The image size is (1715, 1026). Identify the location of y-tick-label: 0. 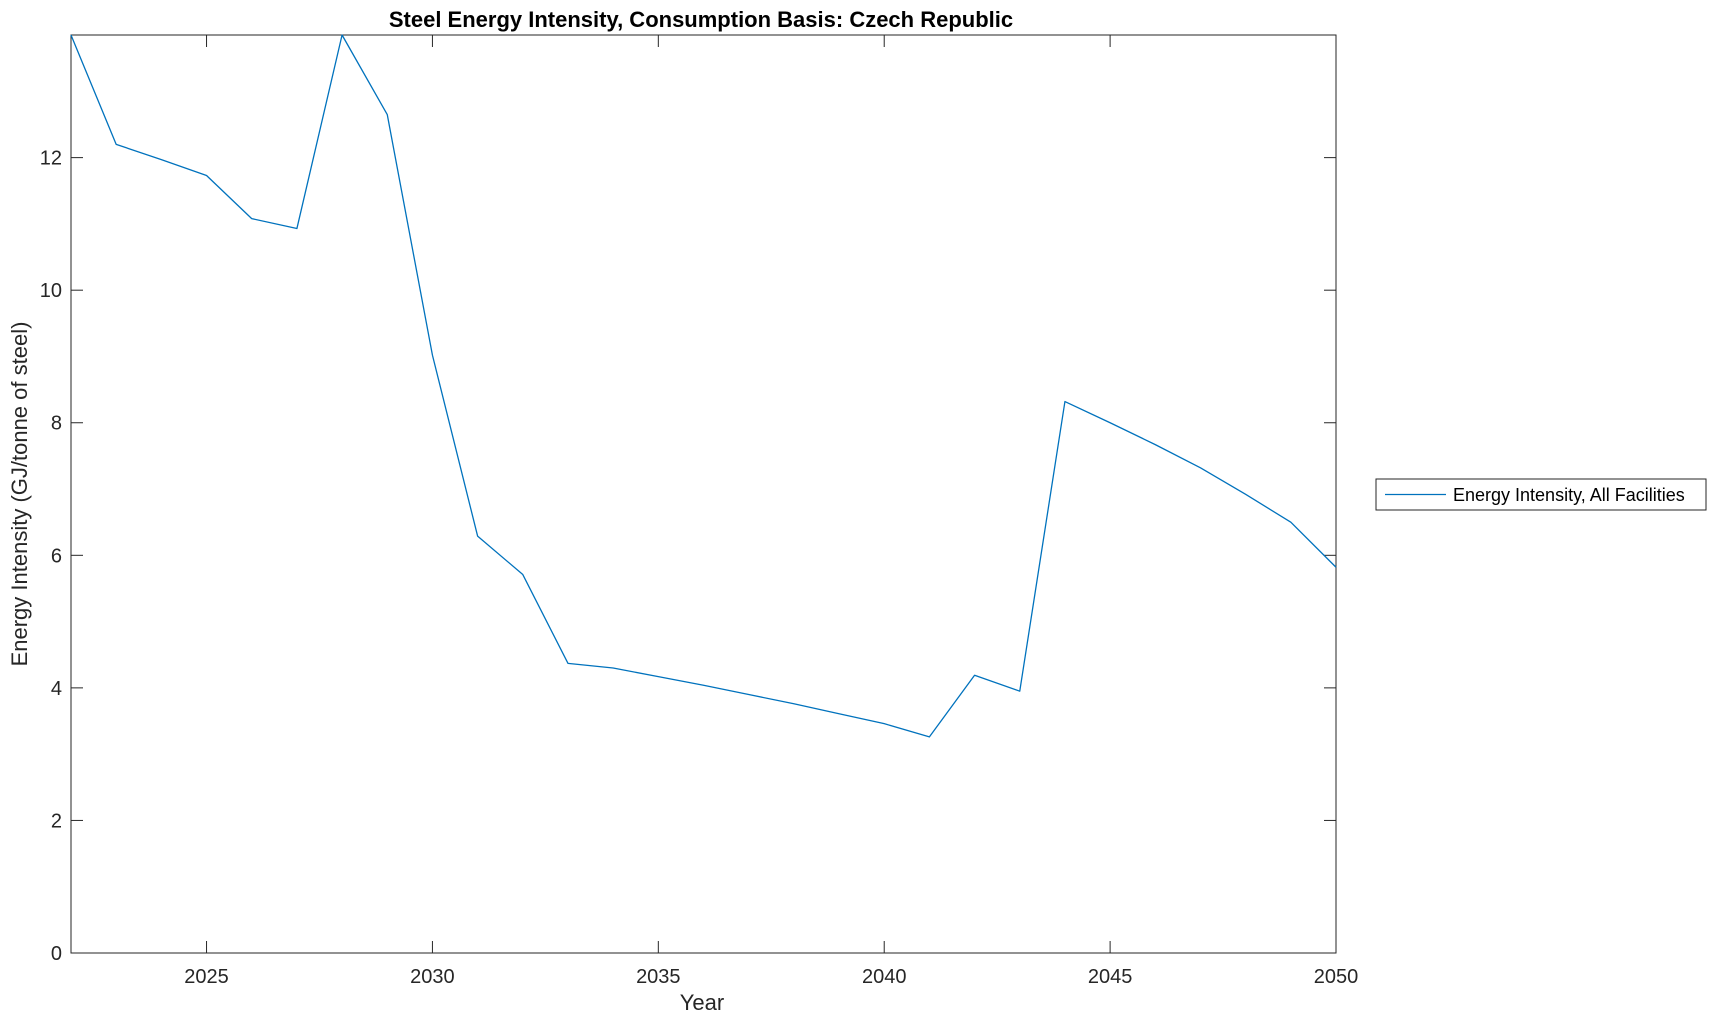
(56, 954).